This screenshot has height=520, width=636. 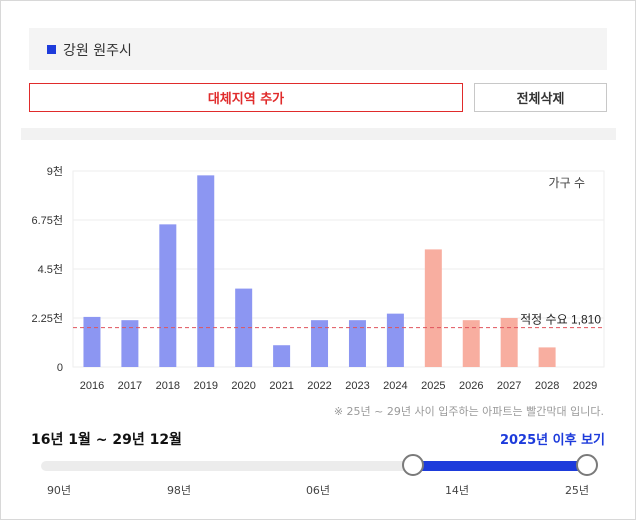 What do you see at coordinates (92, 341) in the screenshot?
I see `bar-2016` at bounding box center [92, 341].